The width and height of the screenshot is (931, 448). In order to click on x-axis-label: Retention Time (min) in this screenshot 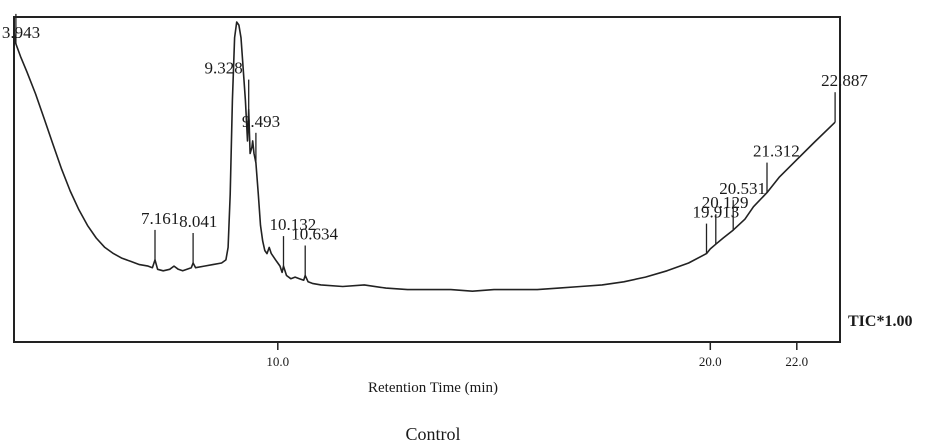, I will do `click(433, 388)`.